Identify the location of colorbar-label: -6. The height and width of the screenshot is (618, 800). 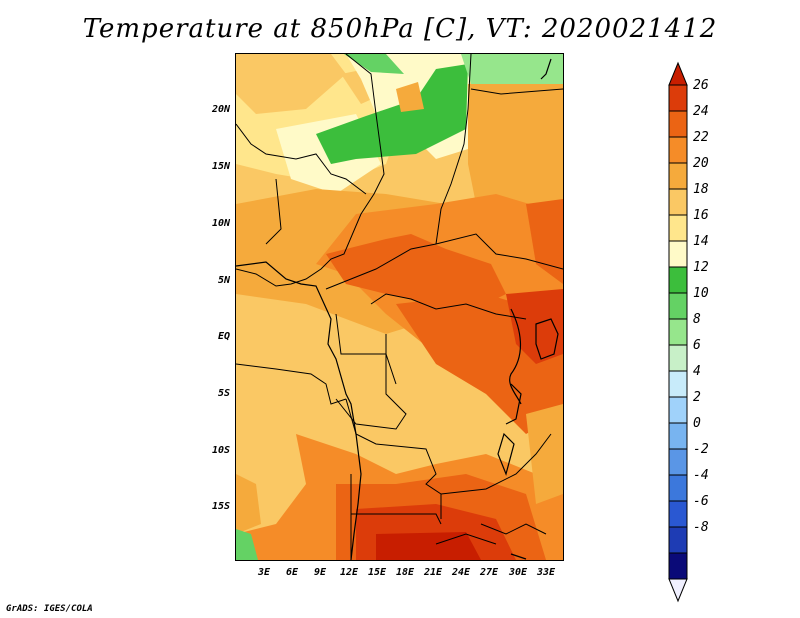
(701, 501).